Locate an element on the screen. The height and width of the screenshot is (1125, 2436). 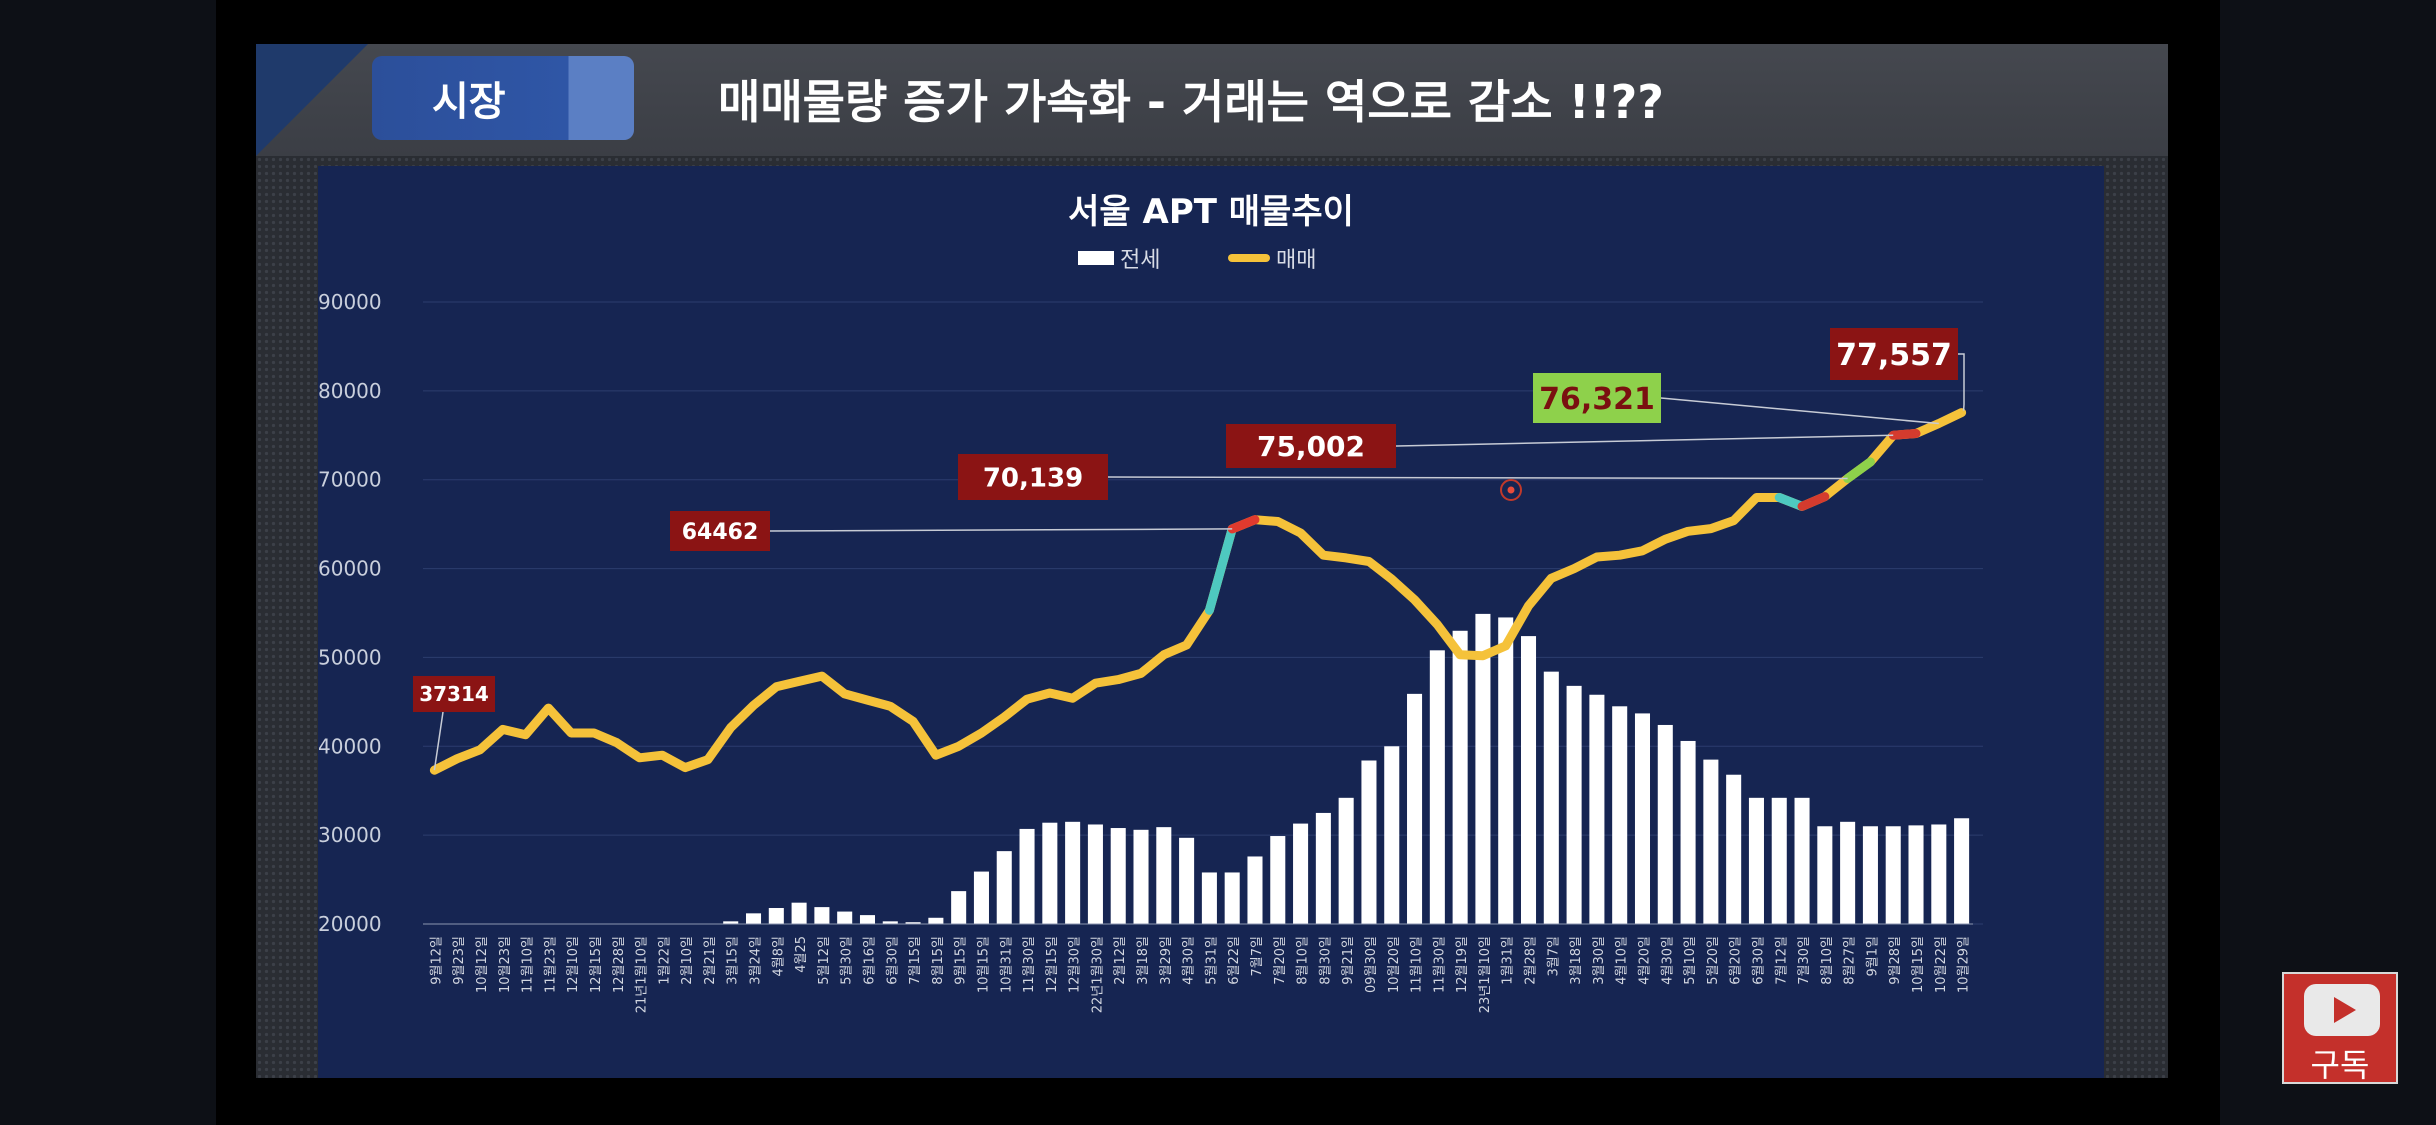
x-tick-label: 12월28일 is located at coordinates (619, 964).